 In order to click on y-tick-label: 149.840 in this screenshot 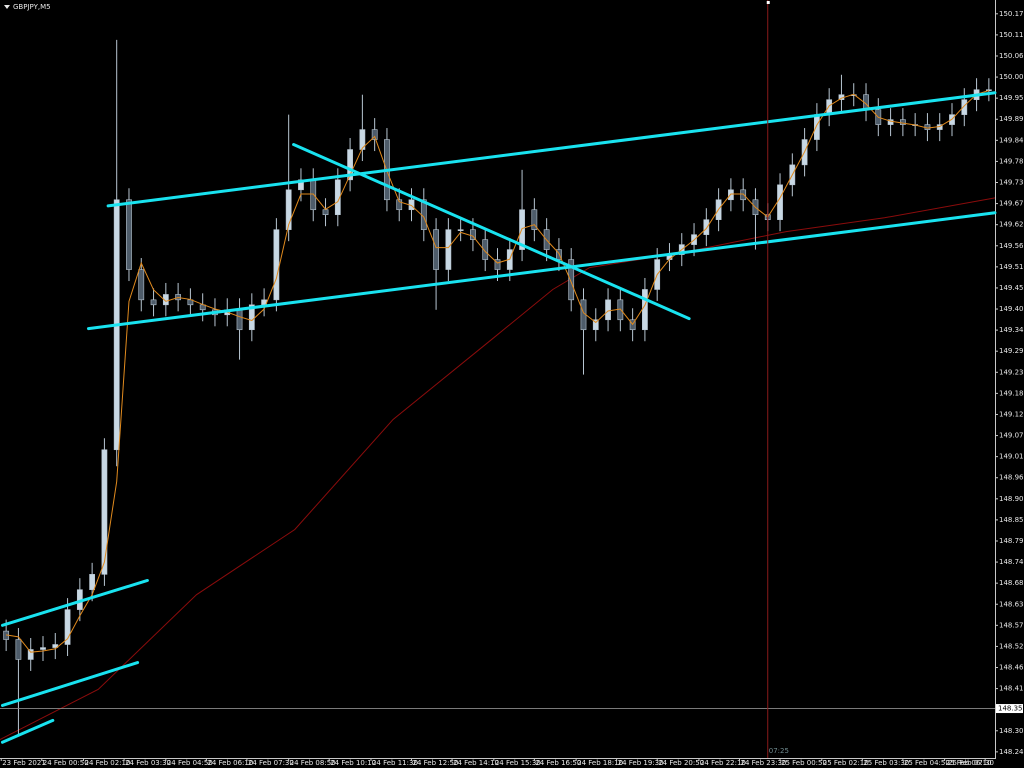, I will do `click(1011, 140)`.